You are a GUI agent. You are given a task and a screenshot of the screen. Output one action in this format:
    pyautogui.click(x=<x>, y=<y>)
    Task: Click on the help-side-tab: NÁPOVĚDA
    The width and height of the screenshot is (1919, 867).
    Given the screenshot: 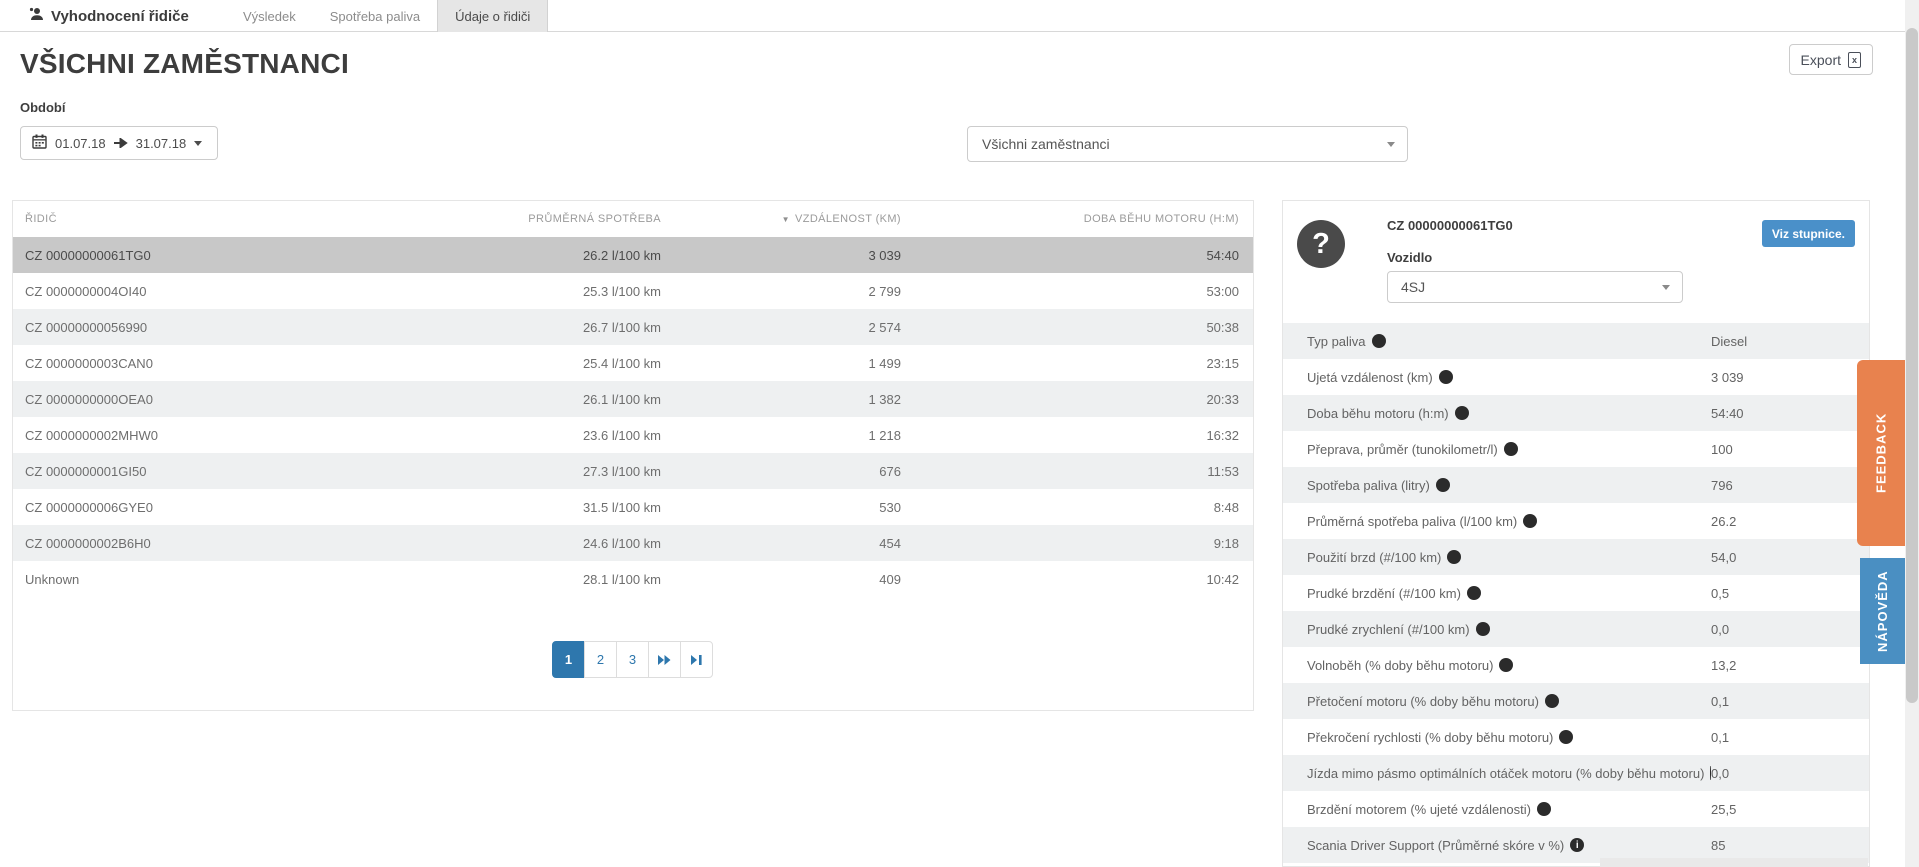 What is the action you would take?
    pyautogui.click(x=1882, y=611)
    